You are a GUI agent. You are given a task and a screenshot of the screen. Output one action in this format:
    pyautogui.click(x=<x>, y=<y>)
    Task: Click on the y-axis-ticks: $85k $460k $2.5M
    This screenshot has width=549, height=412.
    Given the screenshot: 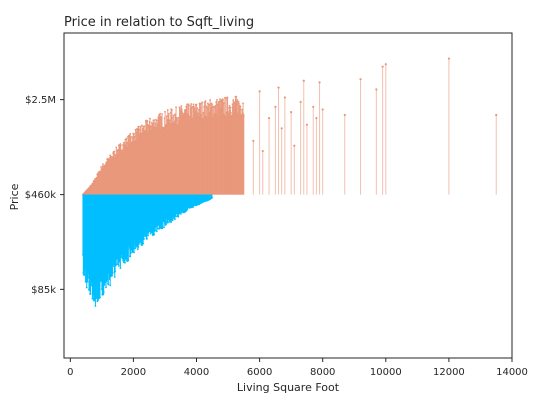 What is the action you would take?
    pyautogui.click(x=44, y=195)
    